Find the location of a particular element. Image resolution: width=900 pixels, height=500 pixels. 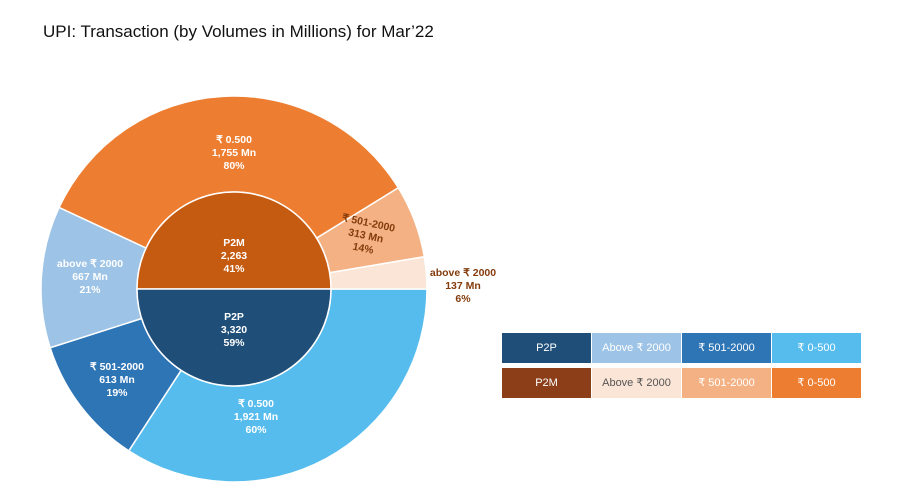

outer-label-p2p-501-2000-line-3: 19% is located at coordinates (117, 393).